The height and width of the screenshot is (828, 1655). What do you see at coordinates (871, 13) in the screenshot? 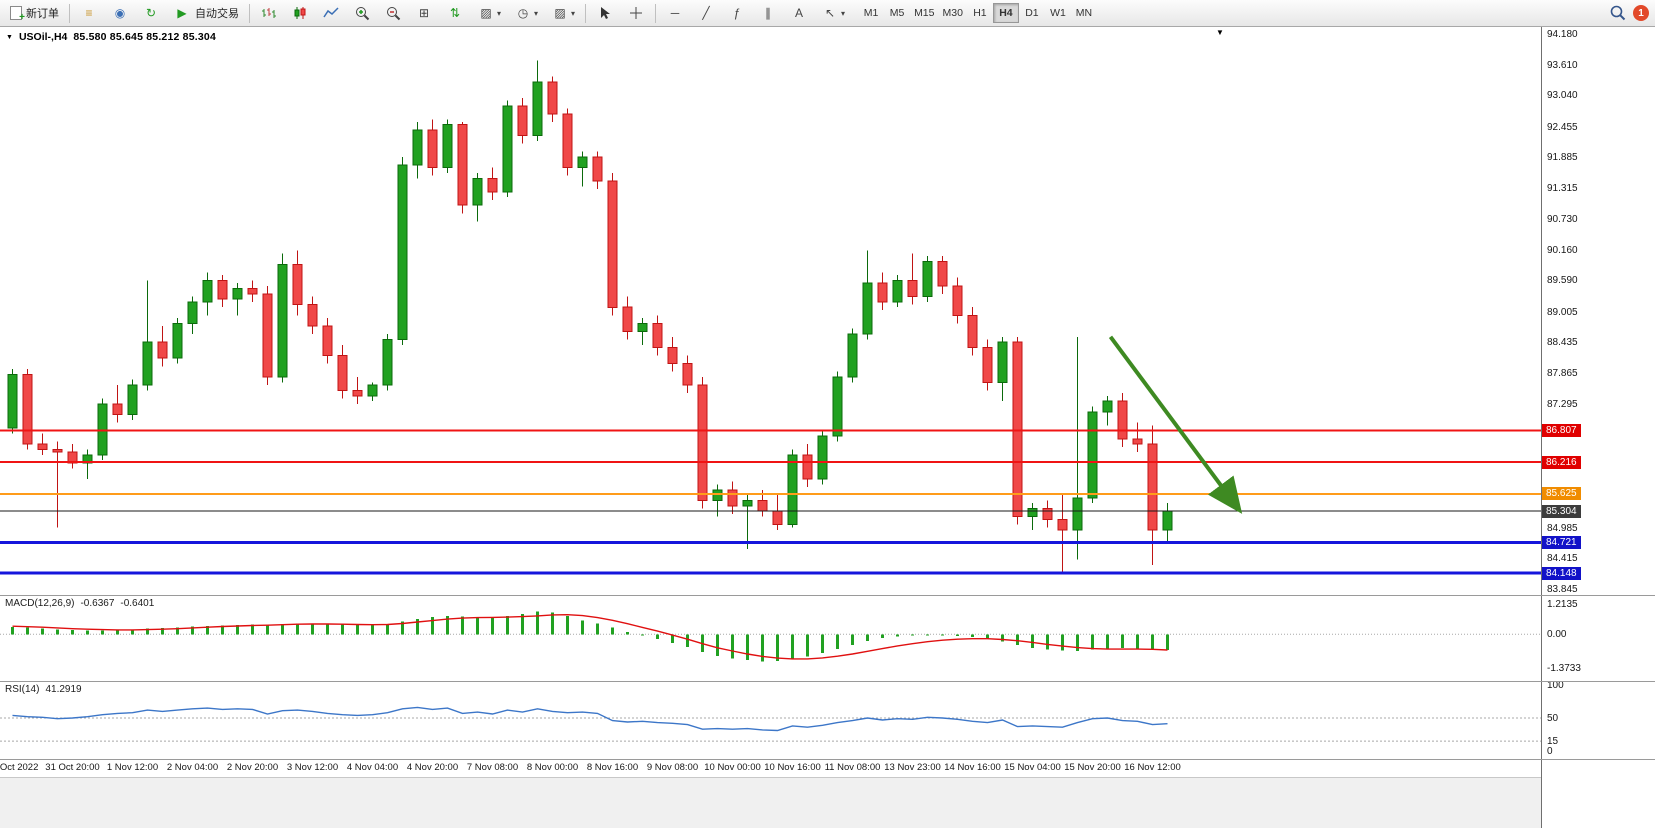
I see `timeframe-M1: M1` at bounding box center [871, 13].